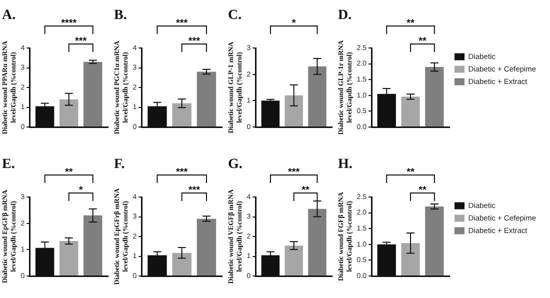 The height and width of the screenshot is (298, 550). Describe the element at coordinates (345, 16) in the screenshot. I see `chart-title: D.` at that location.